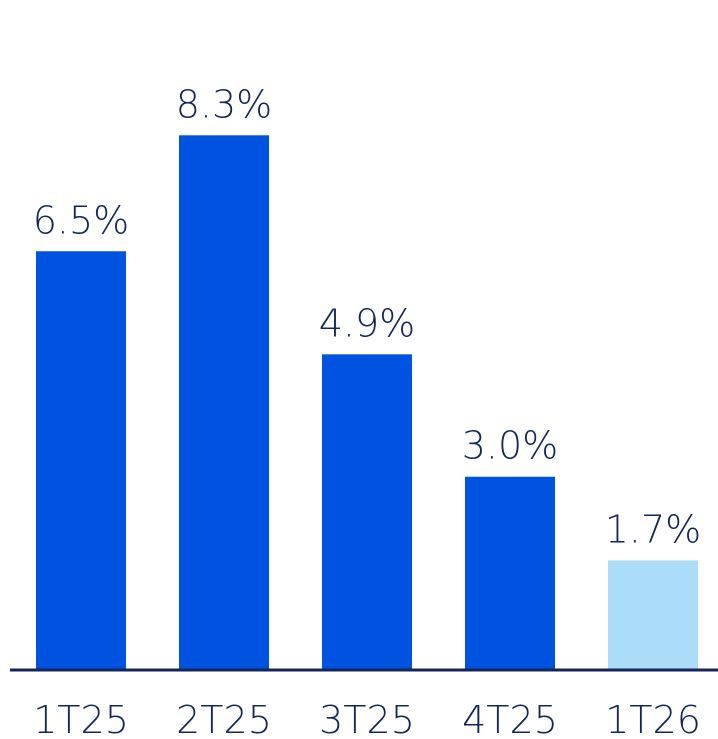 Image resolution: width=718 pixels, height=739 pixels. What do you see at coordinates (367, 323) in the screenshot?
I see `data-label-3t25: 4.9%` at bounding box center [367, 323].